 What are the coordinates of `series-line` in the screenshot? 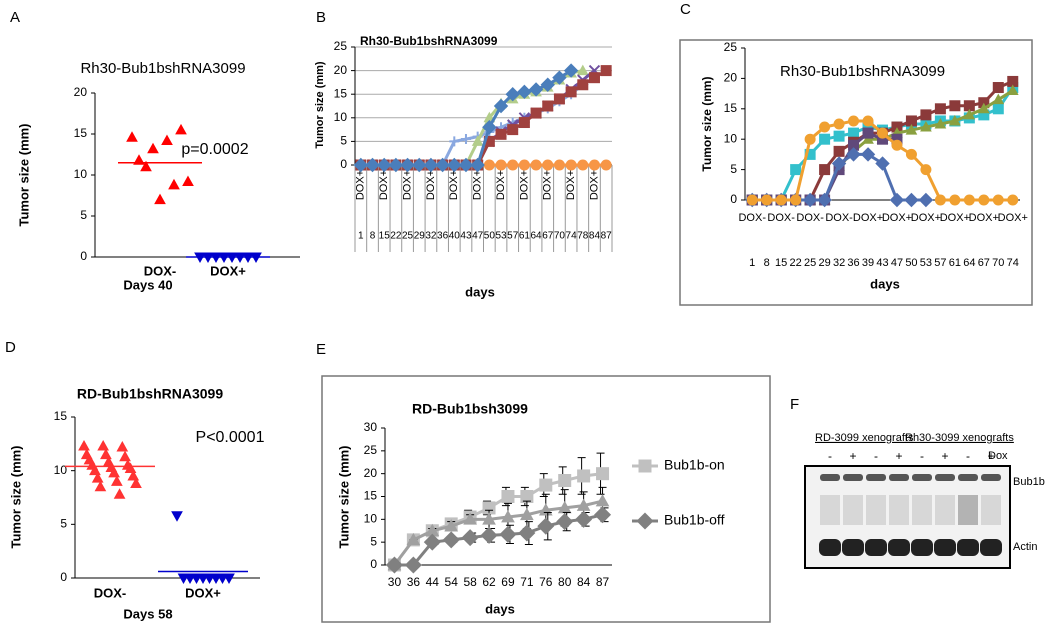 It's located at (498, 532).